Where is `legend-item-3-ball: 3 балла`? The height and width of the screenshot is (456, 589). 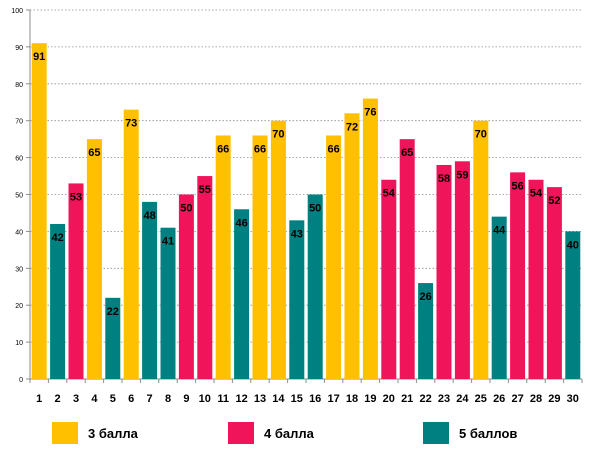
legend-item-3-ball: 3 балла is located at coordinates (95, 433).